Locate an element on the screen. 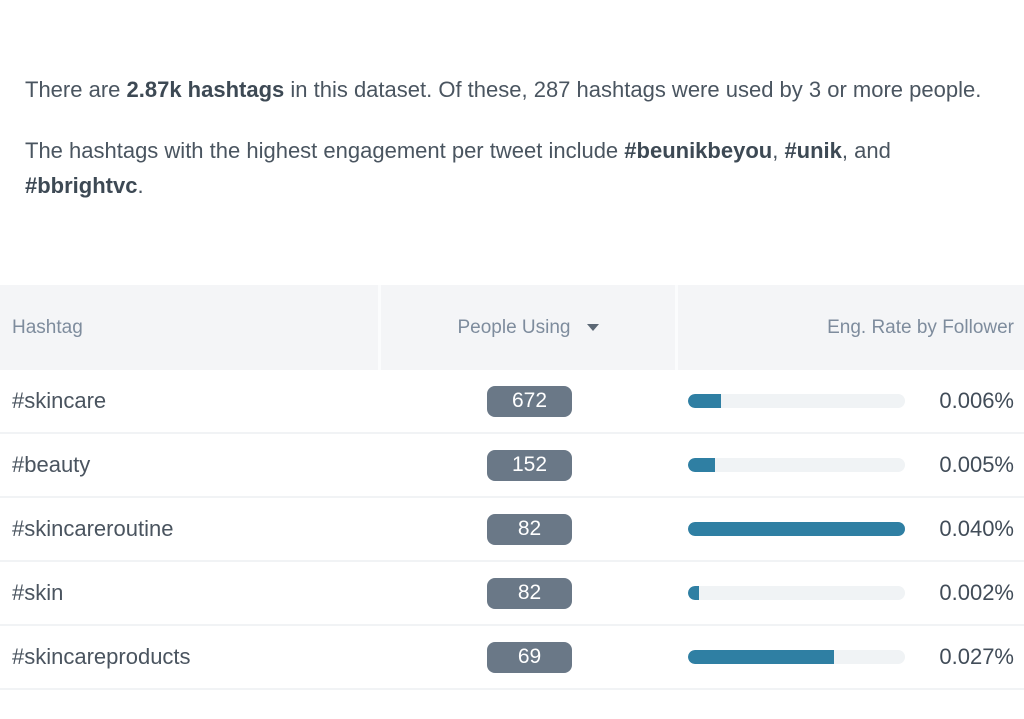 The width and height of the screenshot is (1024, 719). eng-rate-value: 0.040% is located at coordinates (976, 528).